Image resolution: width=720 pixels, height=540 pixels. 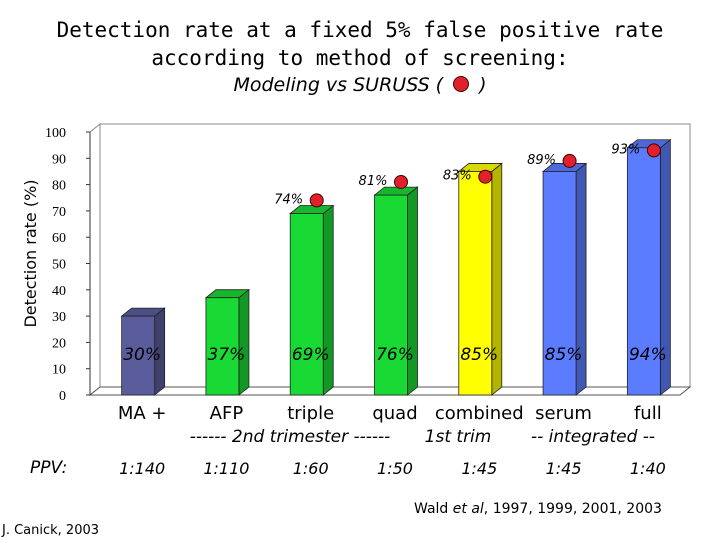 I want to click on suruss-marker-label: 81%, so click(x=373, y=181).